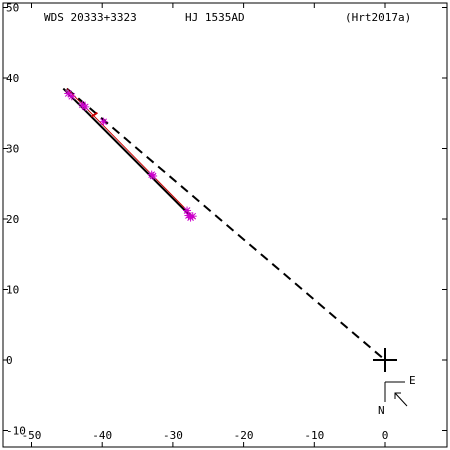 The height and width of the screenshot is (450, 450). Describe the element at coordinates (12, 219) in the screenshot. I see `y-tick-label: 20` at that location.